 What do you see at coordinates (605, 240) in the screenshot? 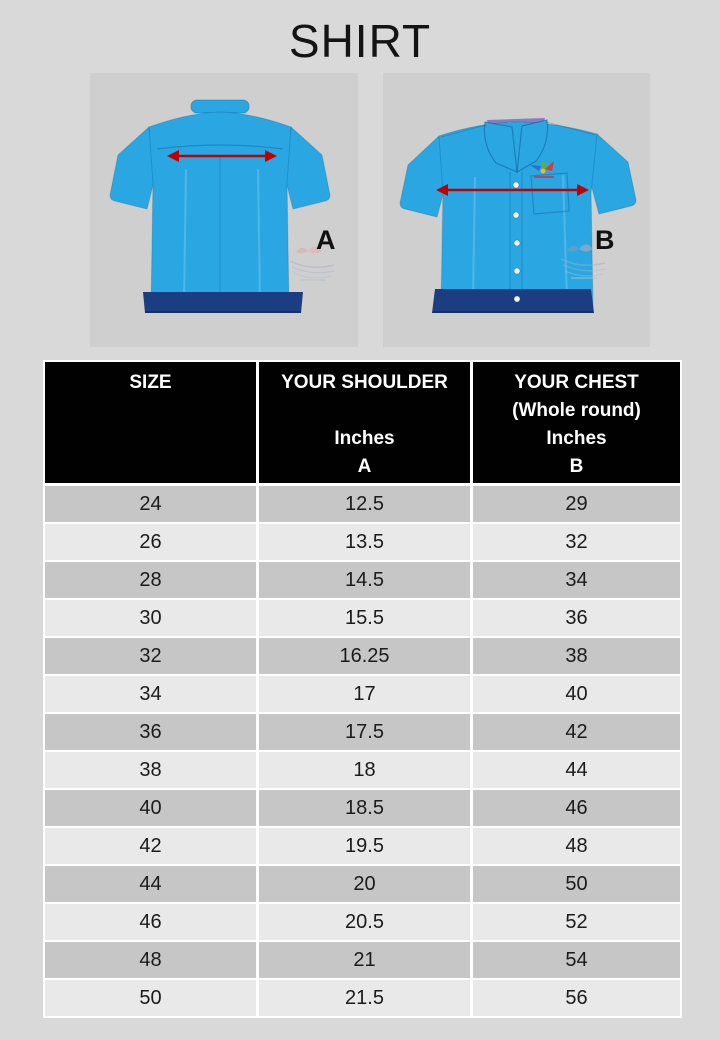
I see `measurement-label-b: B` at bounding box center [605, 240].